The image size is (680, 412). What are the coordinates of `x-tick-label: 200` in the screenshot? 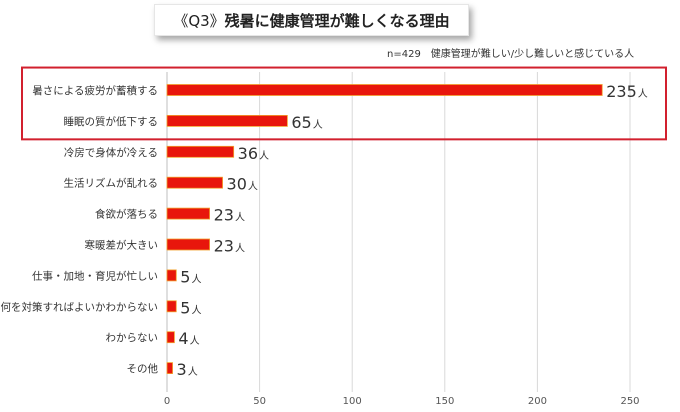 It's located at (537, 401).